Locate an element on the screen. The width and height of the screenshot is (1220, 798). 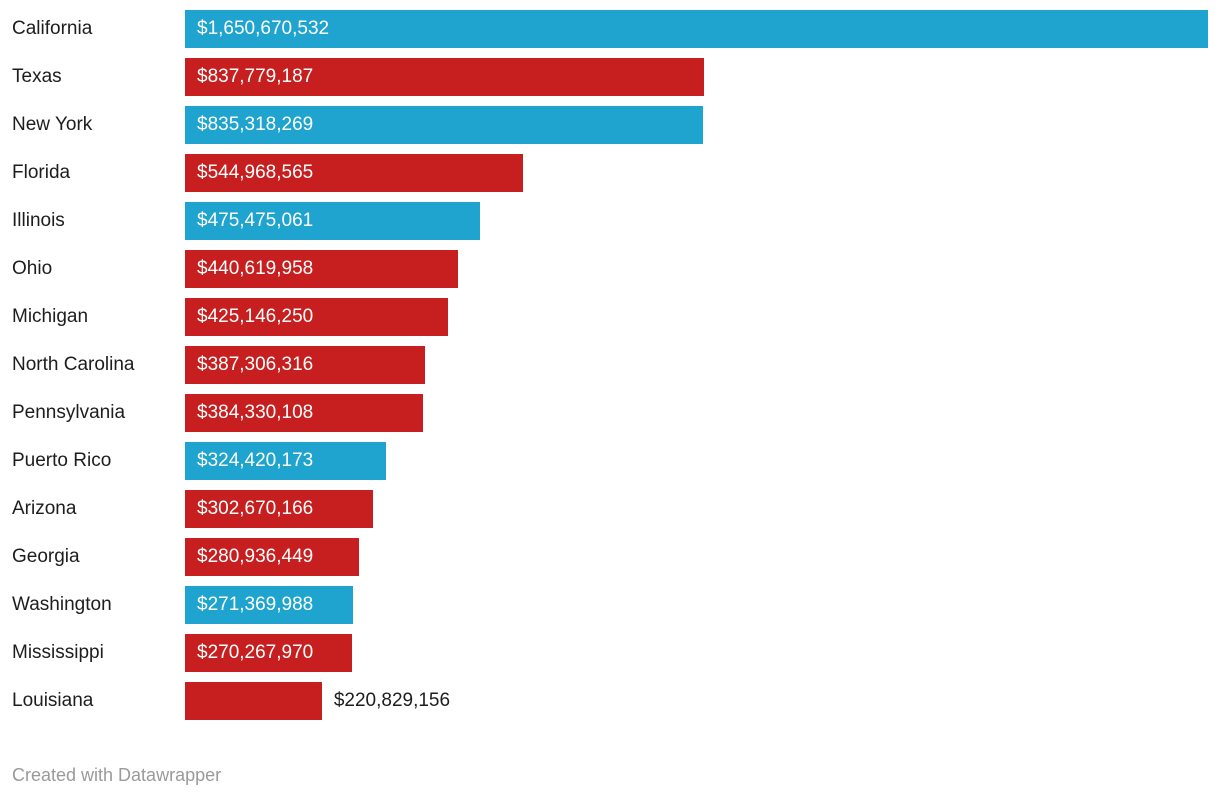
chart-row: Mississippi $270,267,970 is located at coordinates (610, 653).